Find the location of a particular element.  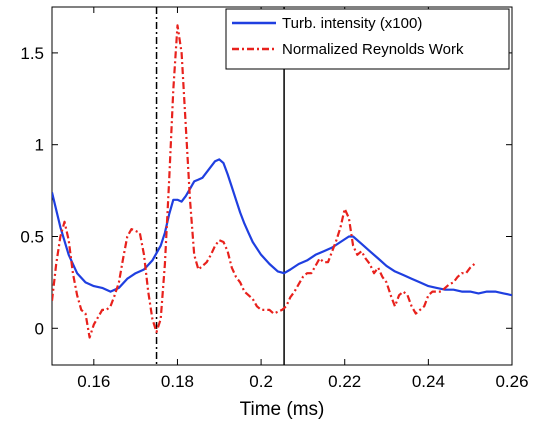

y-tick-label-1: 0.5 is located at coordinates (32, 236).